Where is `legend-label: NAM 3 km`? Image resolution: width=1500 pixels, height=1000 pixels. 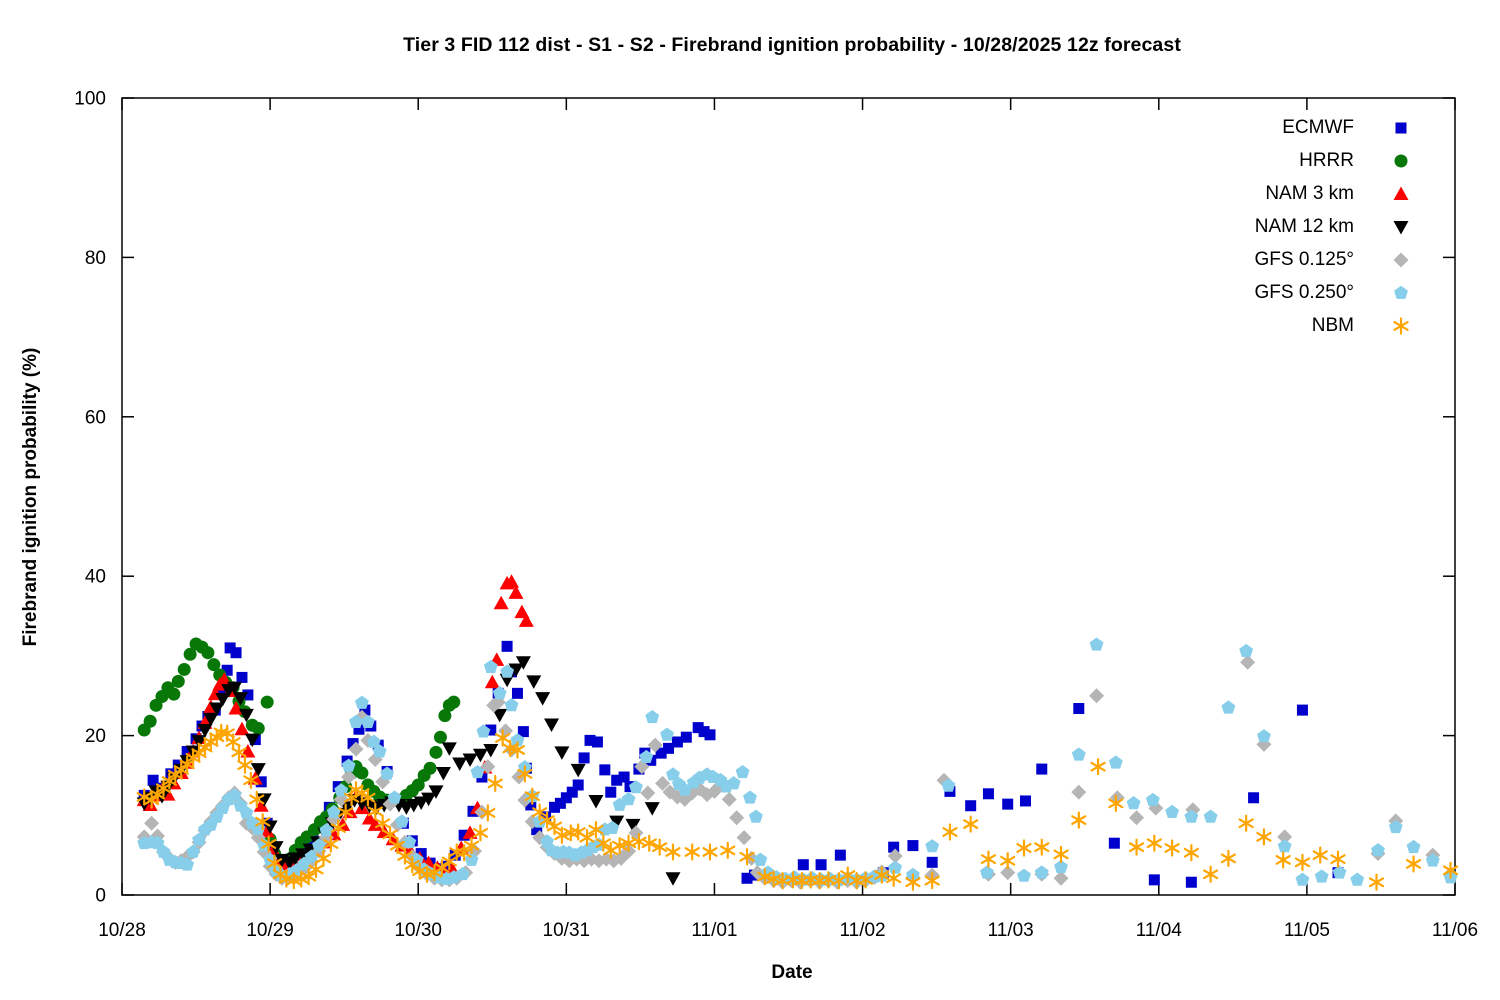
legend-label: NAM 3 km is located at coordinates (1309, 193).